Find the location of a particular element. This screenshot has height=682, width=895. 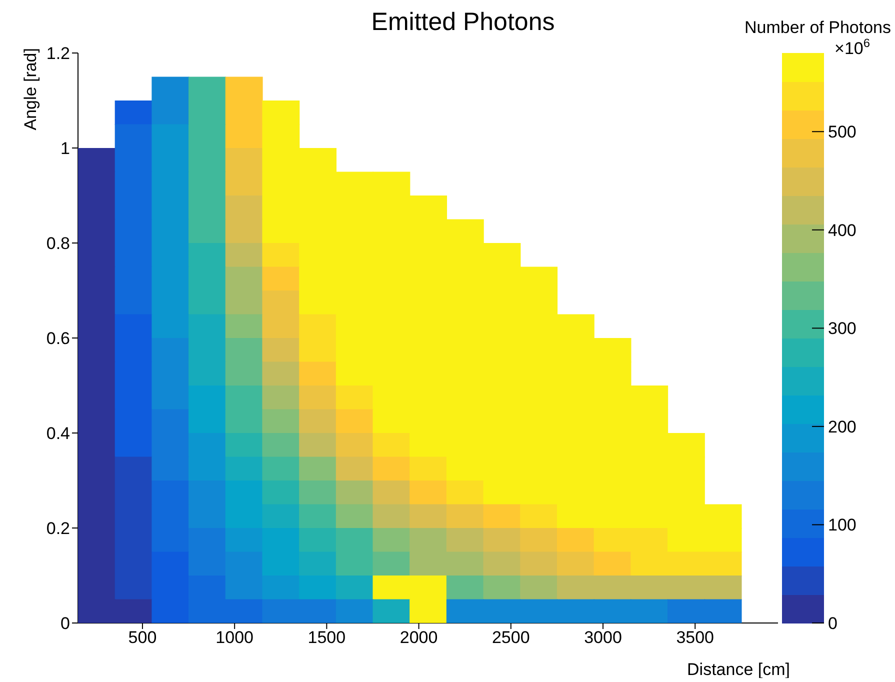

chart-title: Emitted Photons is located at coordinates (463, 22).